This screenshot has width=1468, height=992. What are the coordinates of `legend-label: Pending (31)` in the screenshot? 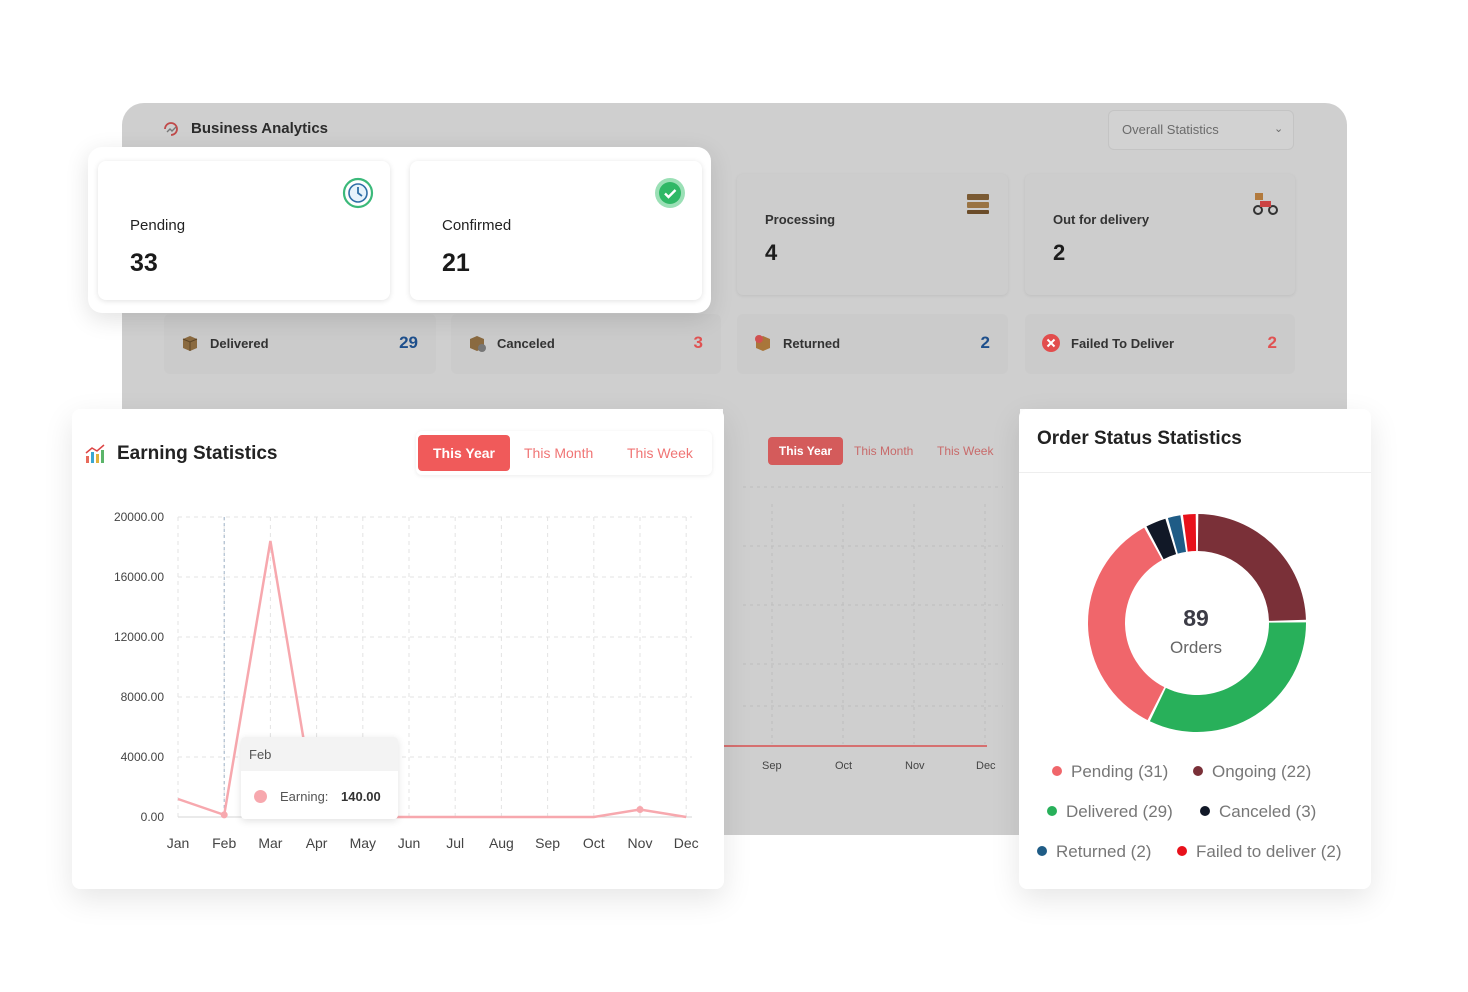 It's located at (1120, 771).